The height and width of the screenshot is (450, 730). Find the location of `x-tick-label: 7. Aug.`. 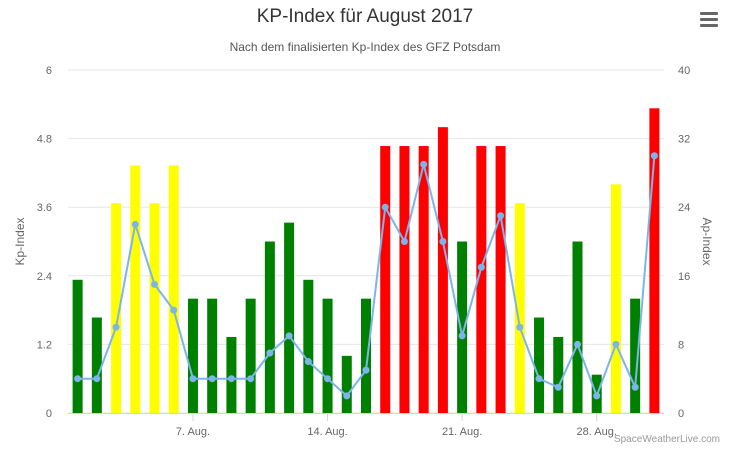

x-tick-label: 7. Aug. is located at coordinates (193, 432).